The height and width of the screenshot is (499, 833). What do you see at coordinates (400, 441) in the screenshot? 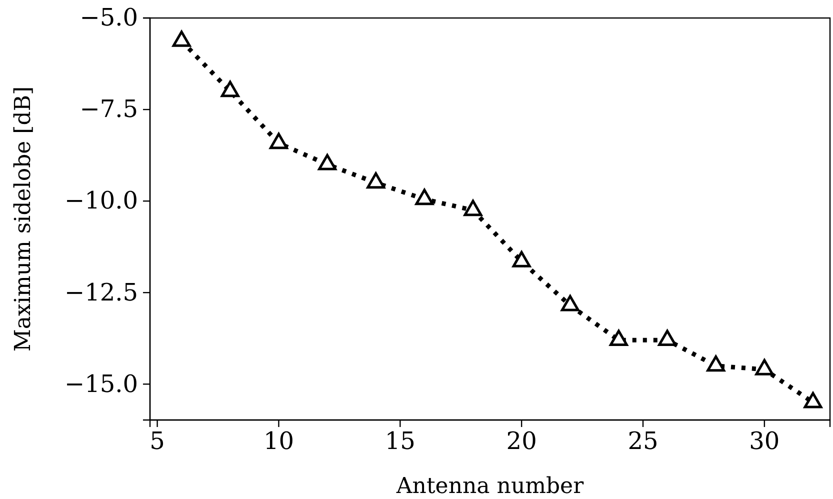
I see `x-tick-label: 15` at bounding box center [400, 441].